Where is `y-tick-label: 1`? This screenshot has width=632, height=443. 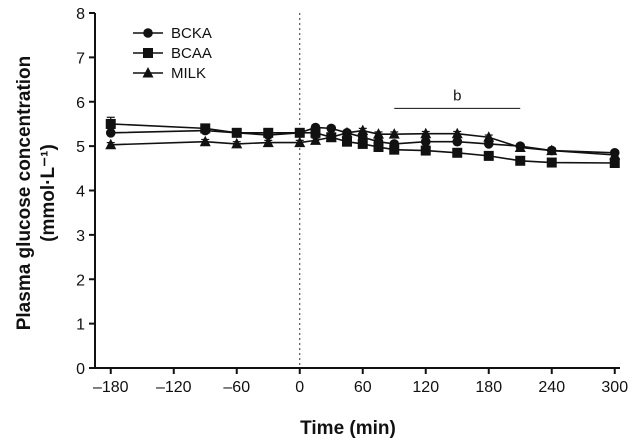
y-tick-label: 1 is located at coordinates (80, 325).